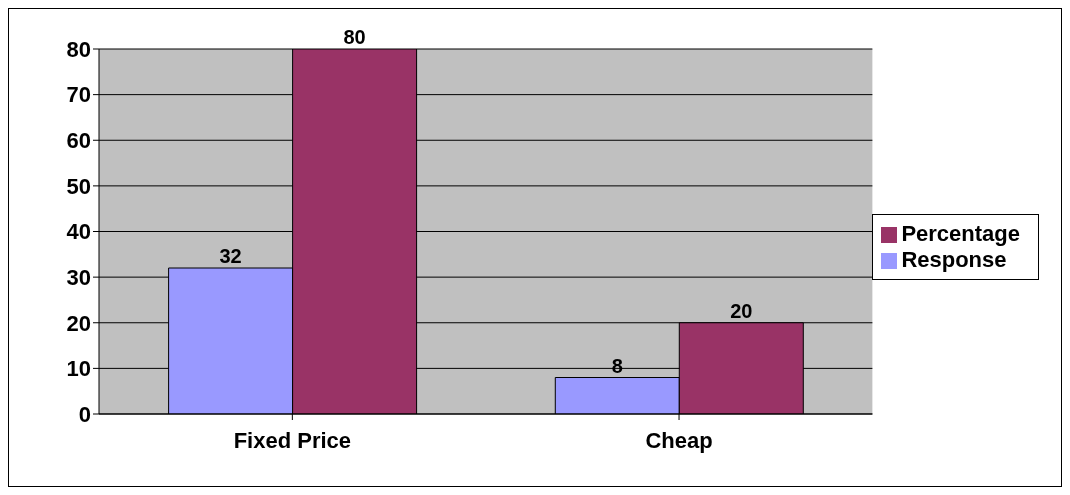  What do you see at coordinates (230, 256) in the screenshot?
I see `data-label: 32` at bounding box center [230, 256].